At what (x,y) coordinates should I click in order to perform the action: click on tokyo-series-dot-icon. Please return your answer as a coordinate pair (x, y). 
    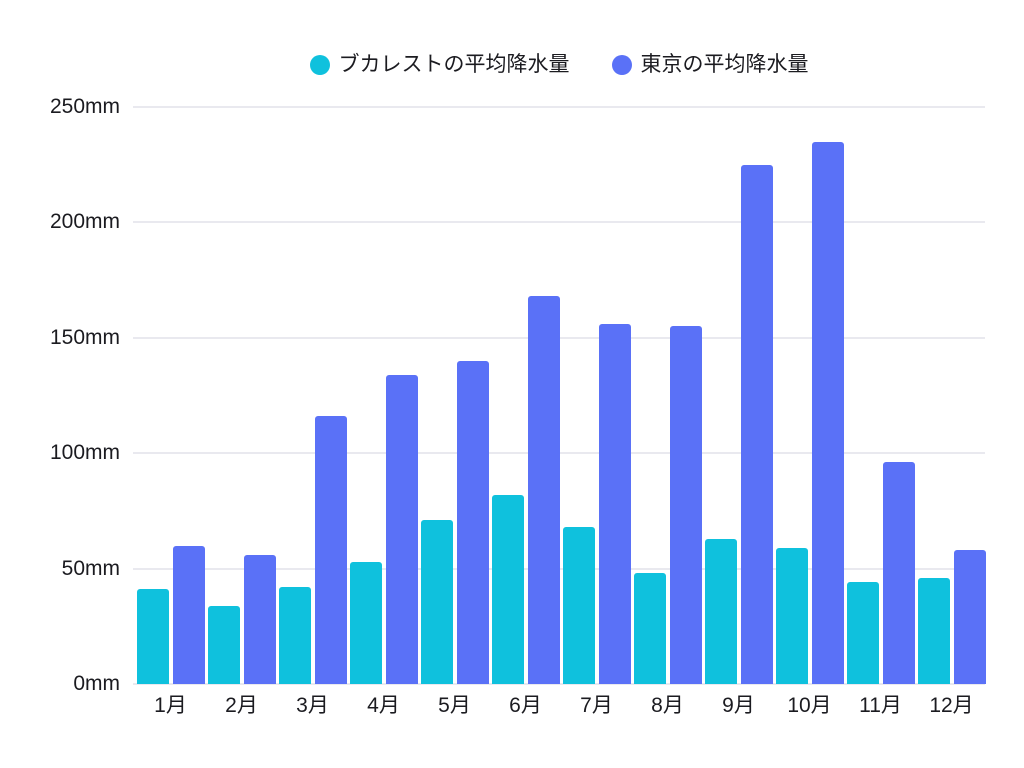
    Looking at the image, I should click on (621, 65).